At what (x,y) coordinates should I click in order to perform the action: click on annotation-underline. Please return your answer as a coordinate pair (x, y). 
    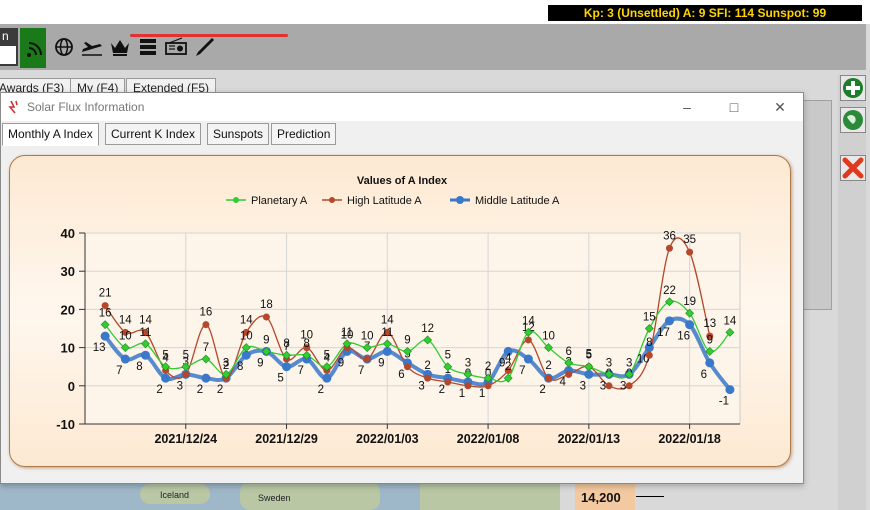
    Looking at the image, I should click on (209, 35).